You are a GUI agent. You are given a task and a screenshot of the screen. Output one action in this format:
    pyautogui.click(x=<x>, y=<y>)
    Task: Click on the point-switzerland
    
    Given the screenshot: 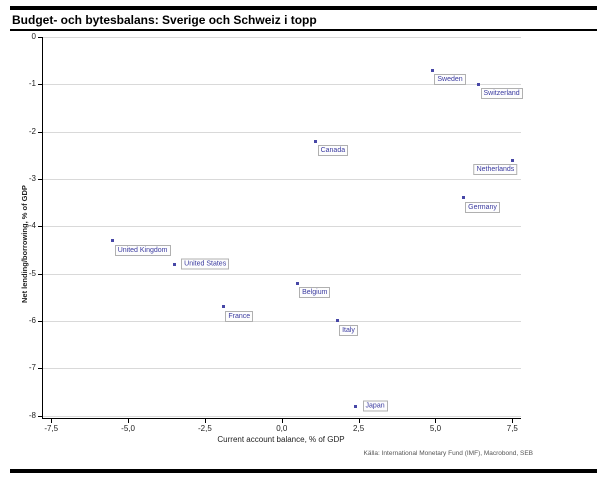 What is the action you would take?
    pyautogui.click(x=478, y=84)
    